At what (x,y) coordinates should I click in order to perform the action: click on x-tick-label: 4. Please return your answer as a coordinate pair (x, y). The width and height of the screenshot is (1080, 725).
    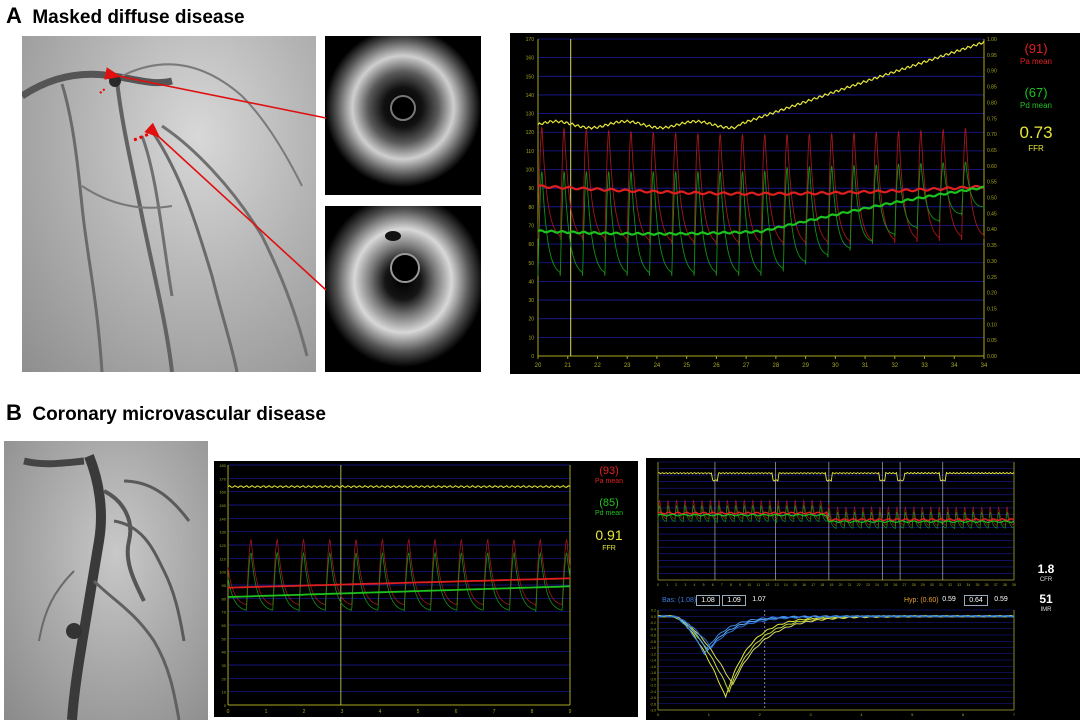
    Looking at the image, I should click on (695, 585).